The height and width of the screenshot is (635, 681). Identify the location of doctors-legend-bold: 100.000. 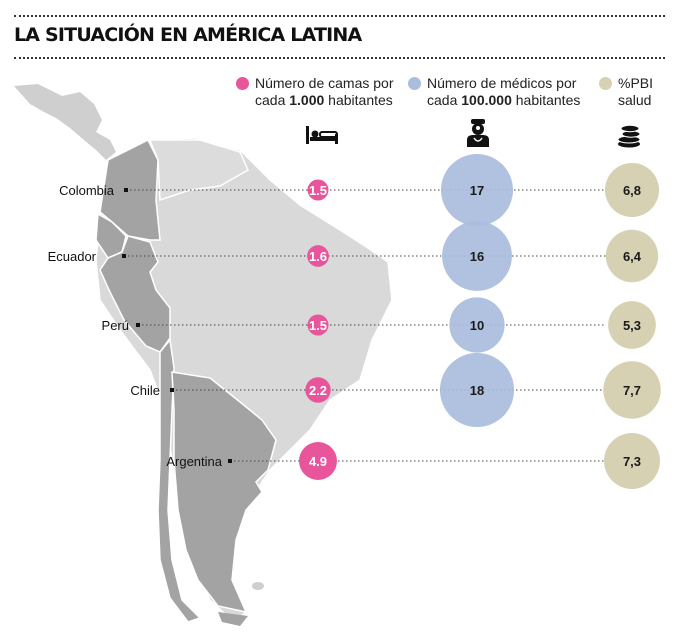
(486, 100).